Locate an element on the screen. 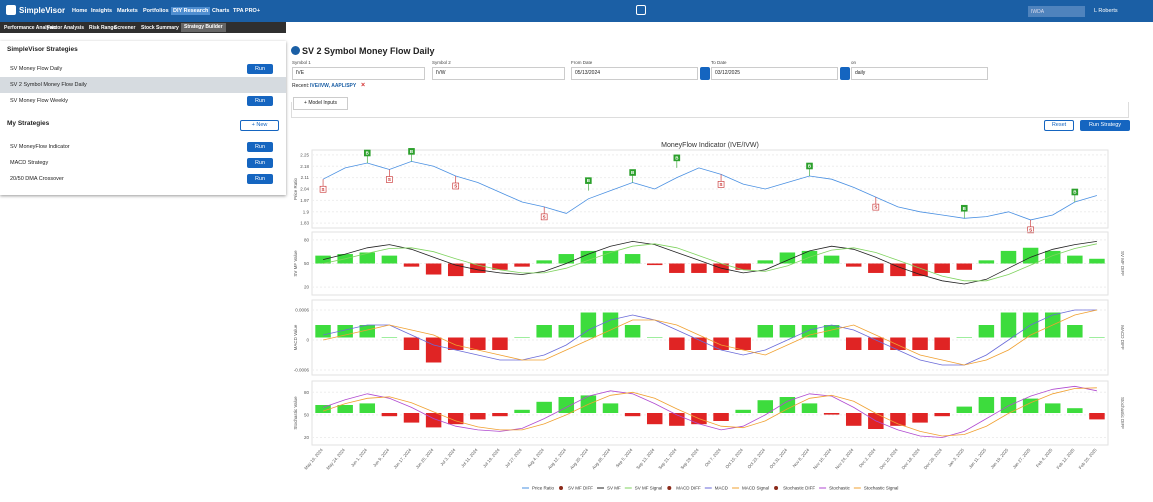  field-input: 05/13/2024 is located at coordinates (634, 73).